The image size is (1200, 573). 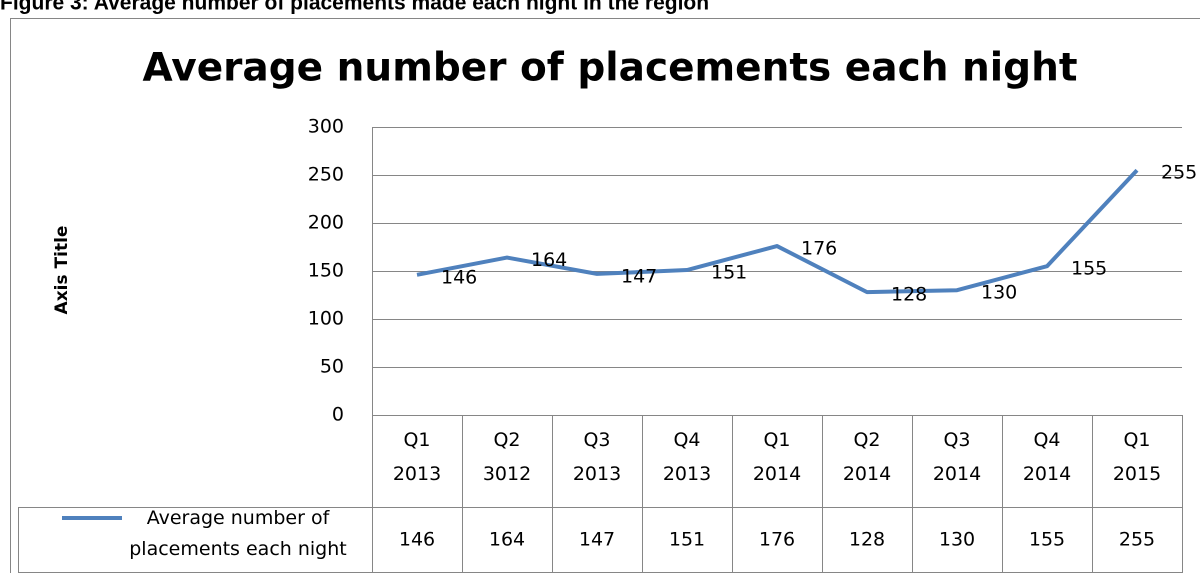 I want to click on x-tick-label: Q2 2014, so click(x=867, y=457).